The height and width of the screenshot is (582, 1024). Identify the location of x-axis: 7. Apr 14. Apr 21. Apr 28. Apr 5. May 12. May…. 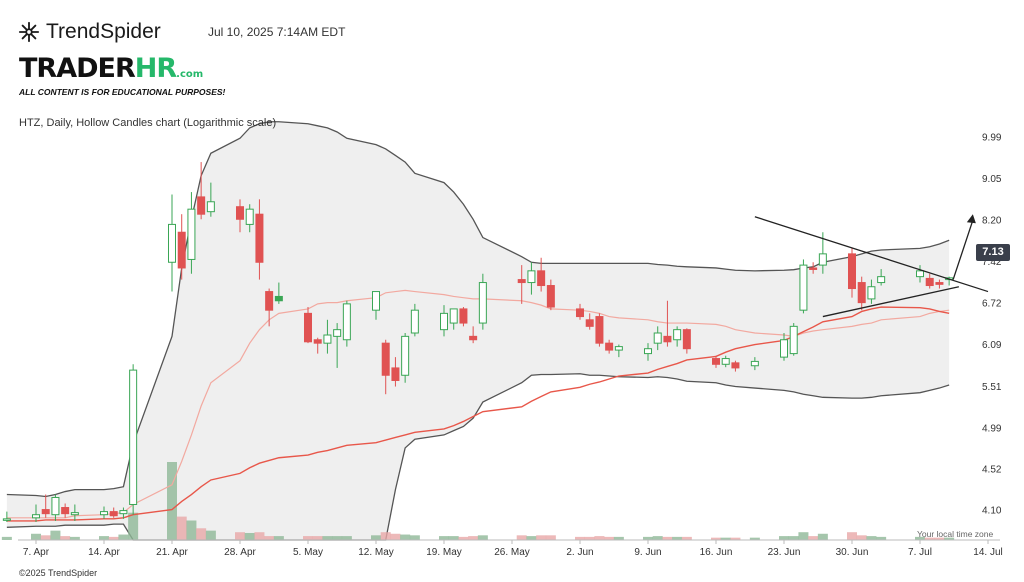
(510, 548).